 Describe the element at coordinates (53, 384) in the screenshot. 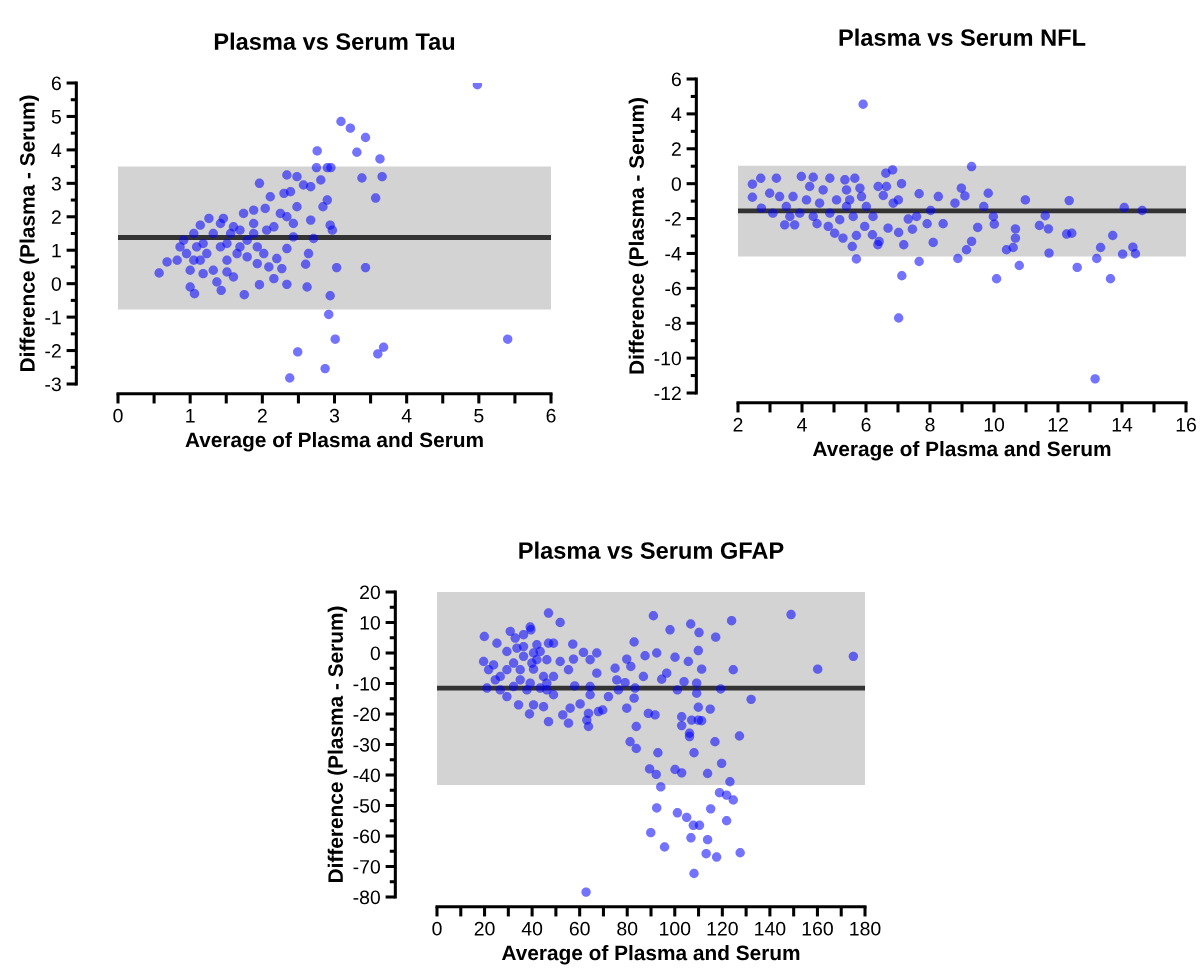

I see `y-tick-label: -3` at that location.